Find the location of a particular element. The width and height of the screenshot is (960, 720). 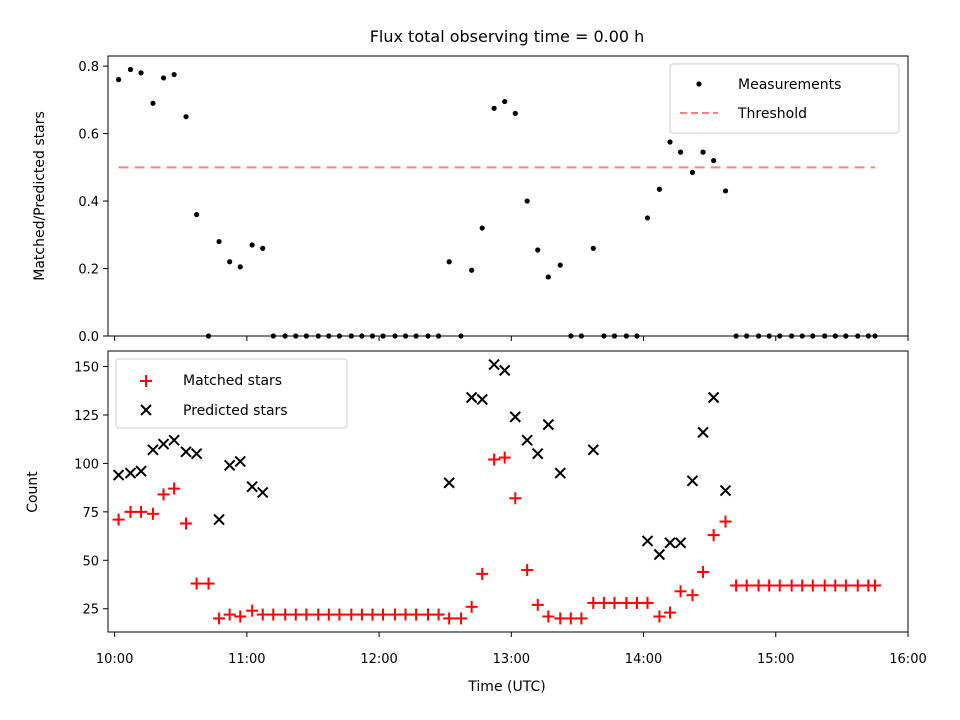

legend-measurements-label: Measurements is located at coordinates (789, 85).